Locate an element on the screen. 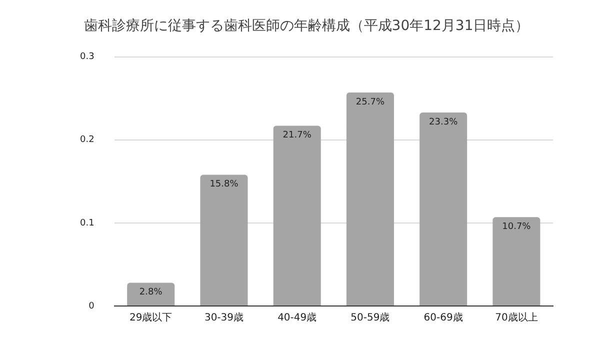 The image size is (603, 340). data-label: 15.8% is located at coordinates (224, 185).